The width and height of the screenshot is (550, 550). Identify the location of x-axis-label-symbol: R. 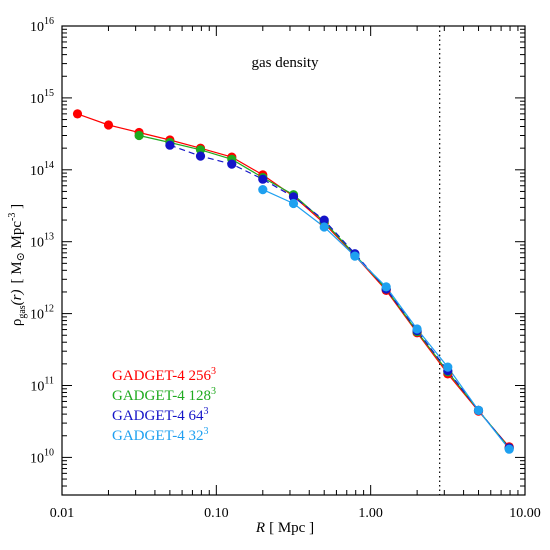
(260, 528).